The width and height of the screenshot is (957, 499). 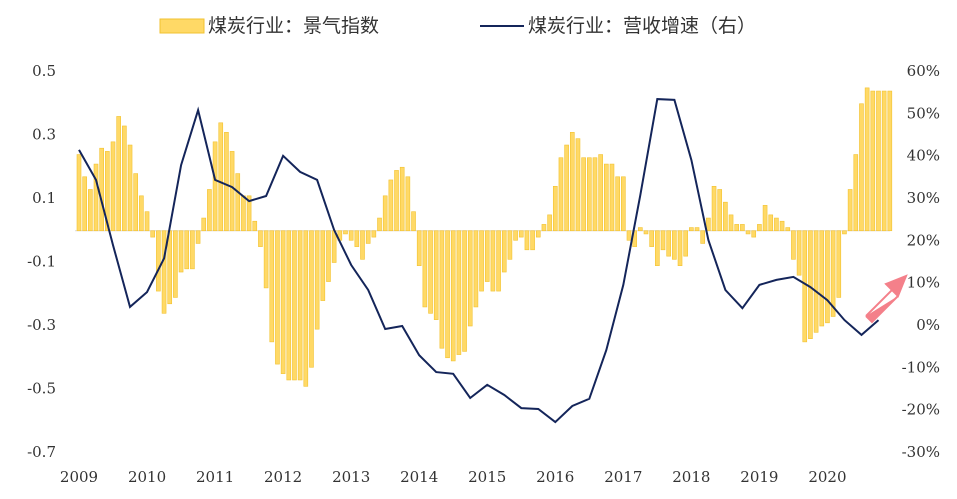 What do you see at coordinates (41, 325) in the screenshot?
I see `y-tick-label: -0.3` at bounding box center [41, 325].